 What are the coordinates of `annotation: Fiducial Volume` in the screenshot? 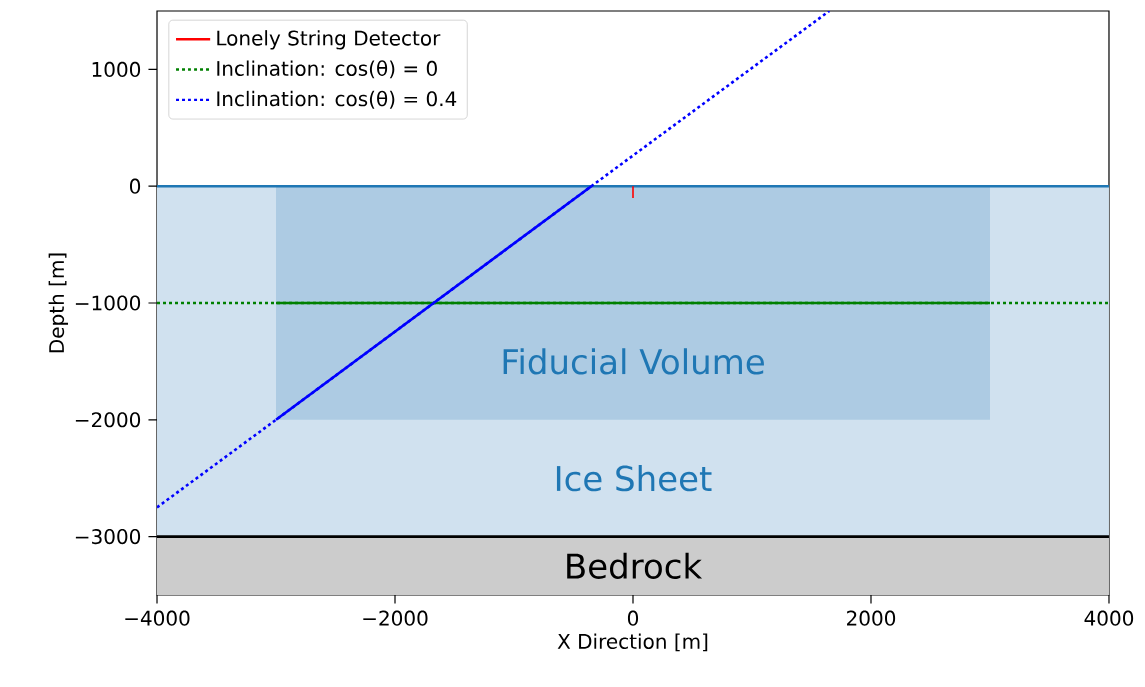 It's located at (633, 361).